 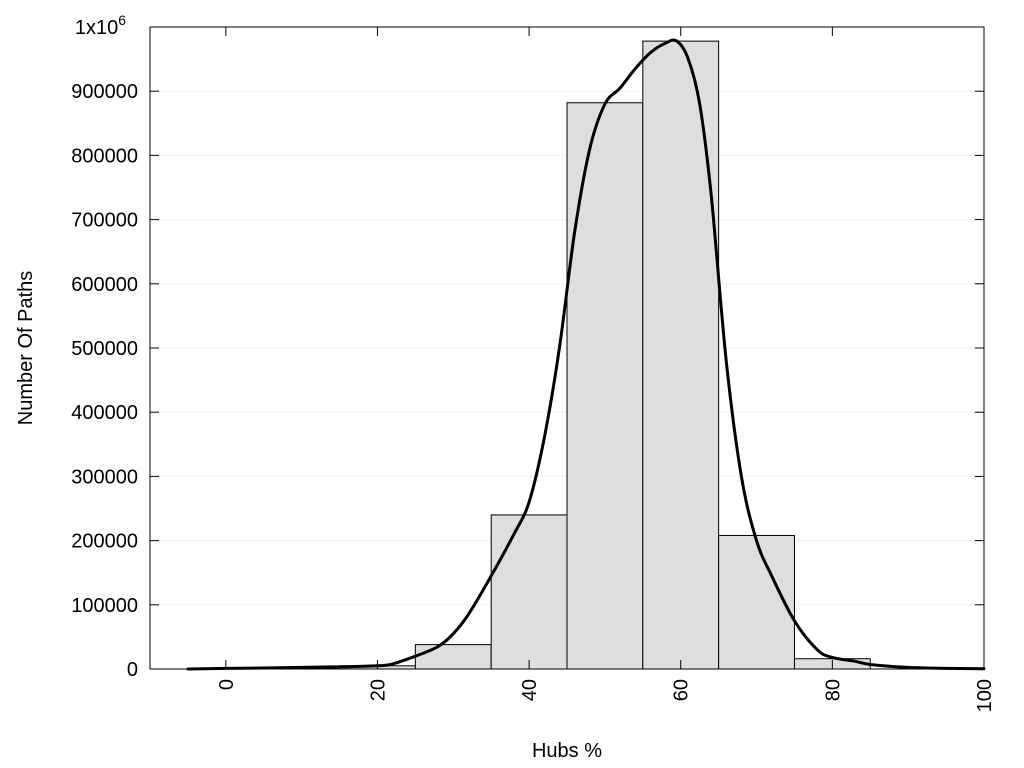 What do you see at coordinates (104, 285) in the screenshot?
I see `y-tick-label: 600000` at bounding box center [104, 285].